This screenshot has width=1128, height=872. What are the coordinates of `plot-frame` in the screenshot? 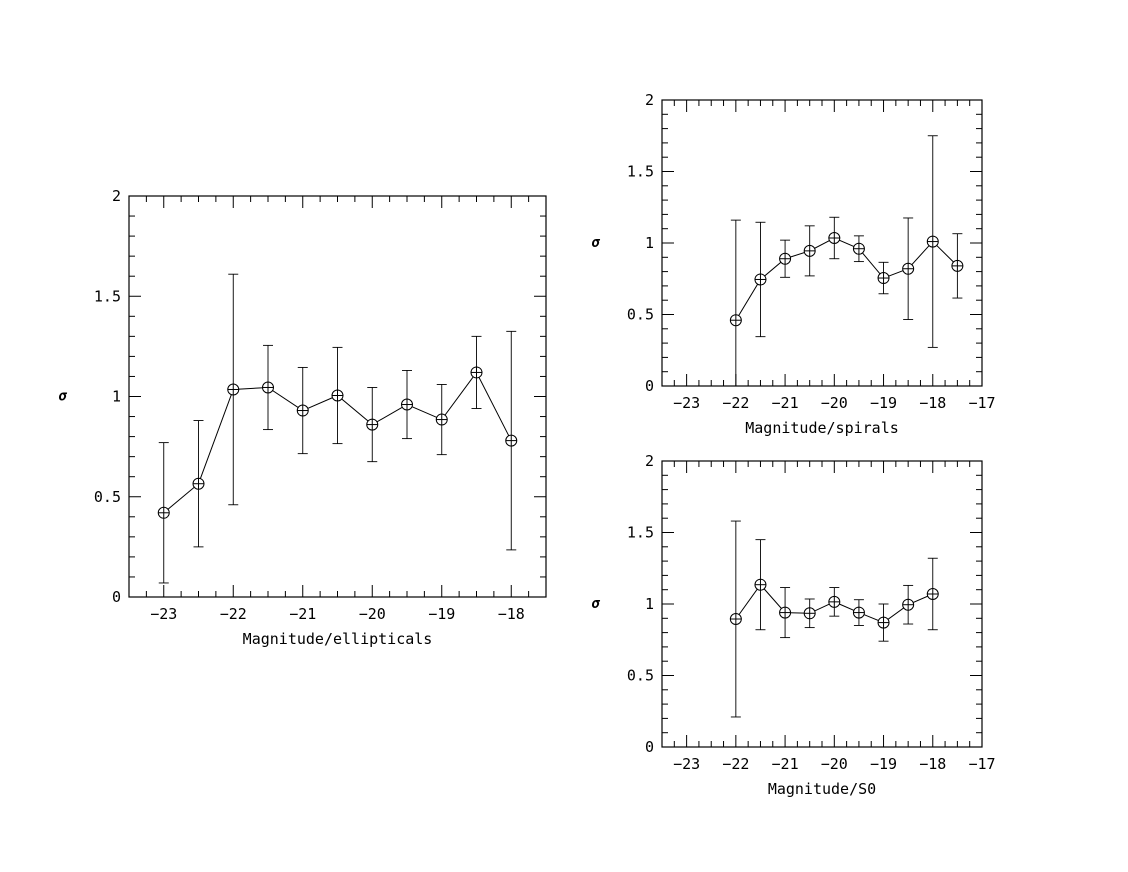 It's located at (822, 604).